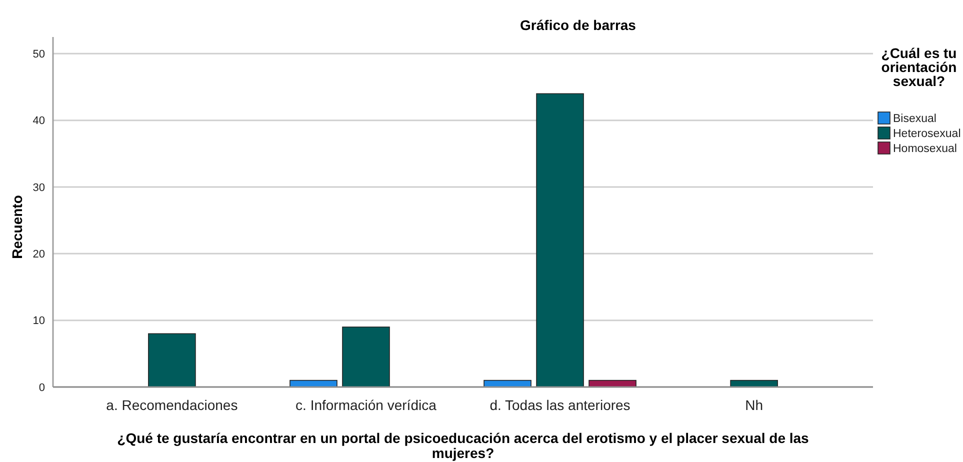 The width and height of the screenshot is (963, 462). Describe the element at coordinates (560, 405) in the screenshot. I see `x-tick-label: d. Todas las anteriores` at that location.